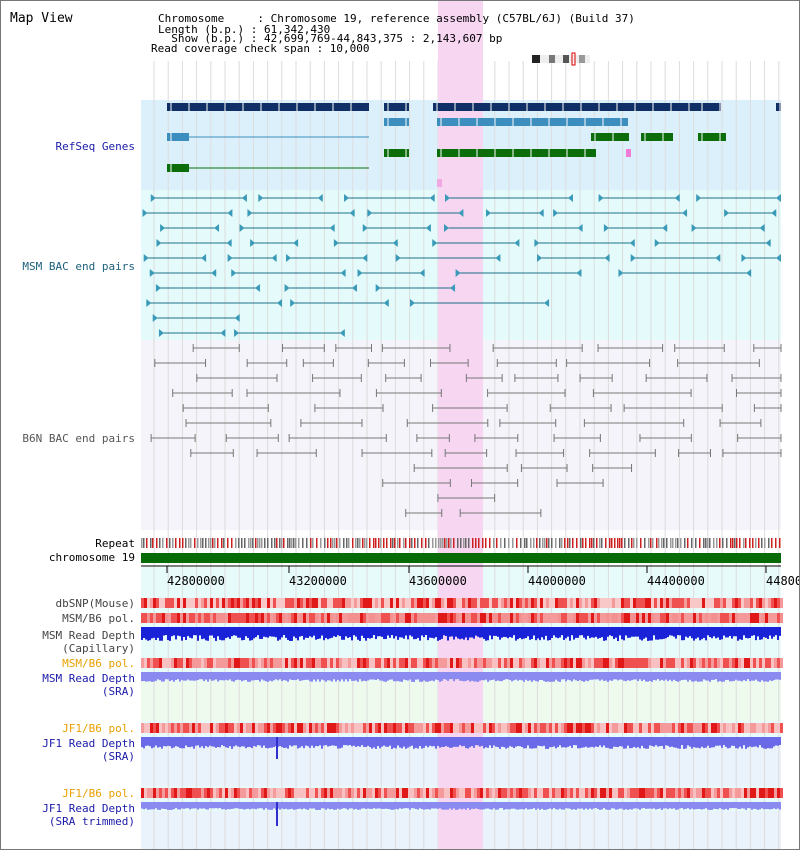 This screenshot has width=800, height=850. I want to click on jf1-b6-pol-label: JF1/B6 pol., so click(98, 728).